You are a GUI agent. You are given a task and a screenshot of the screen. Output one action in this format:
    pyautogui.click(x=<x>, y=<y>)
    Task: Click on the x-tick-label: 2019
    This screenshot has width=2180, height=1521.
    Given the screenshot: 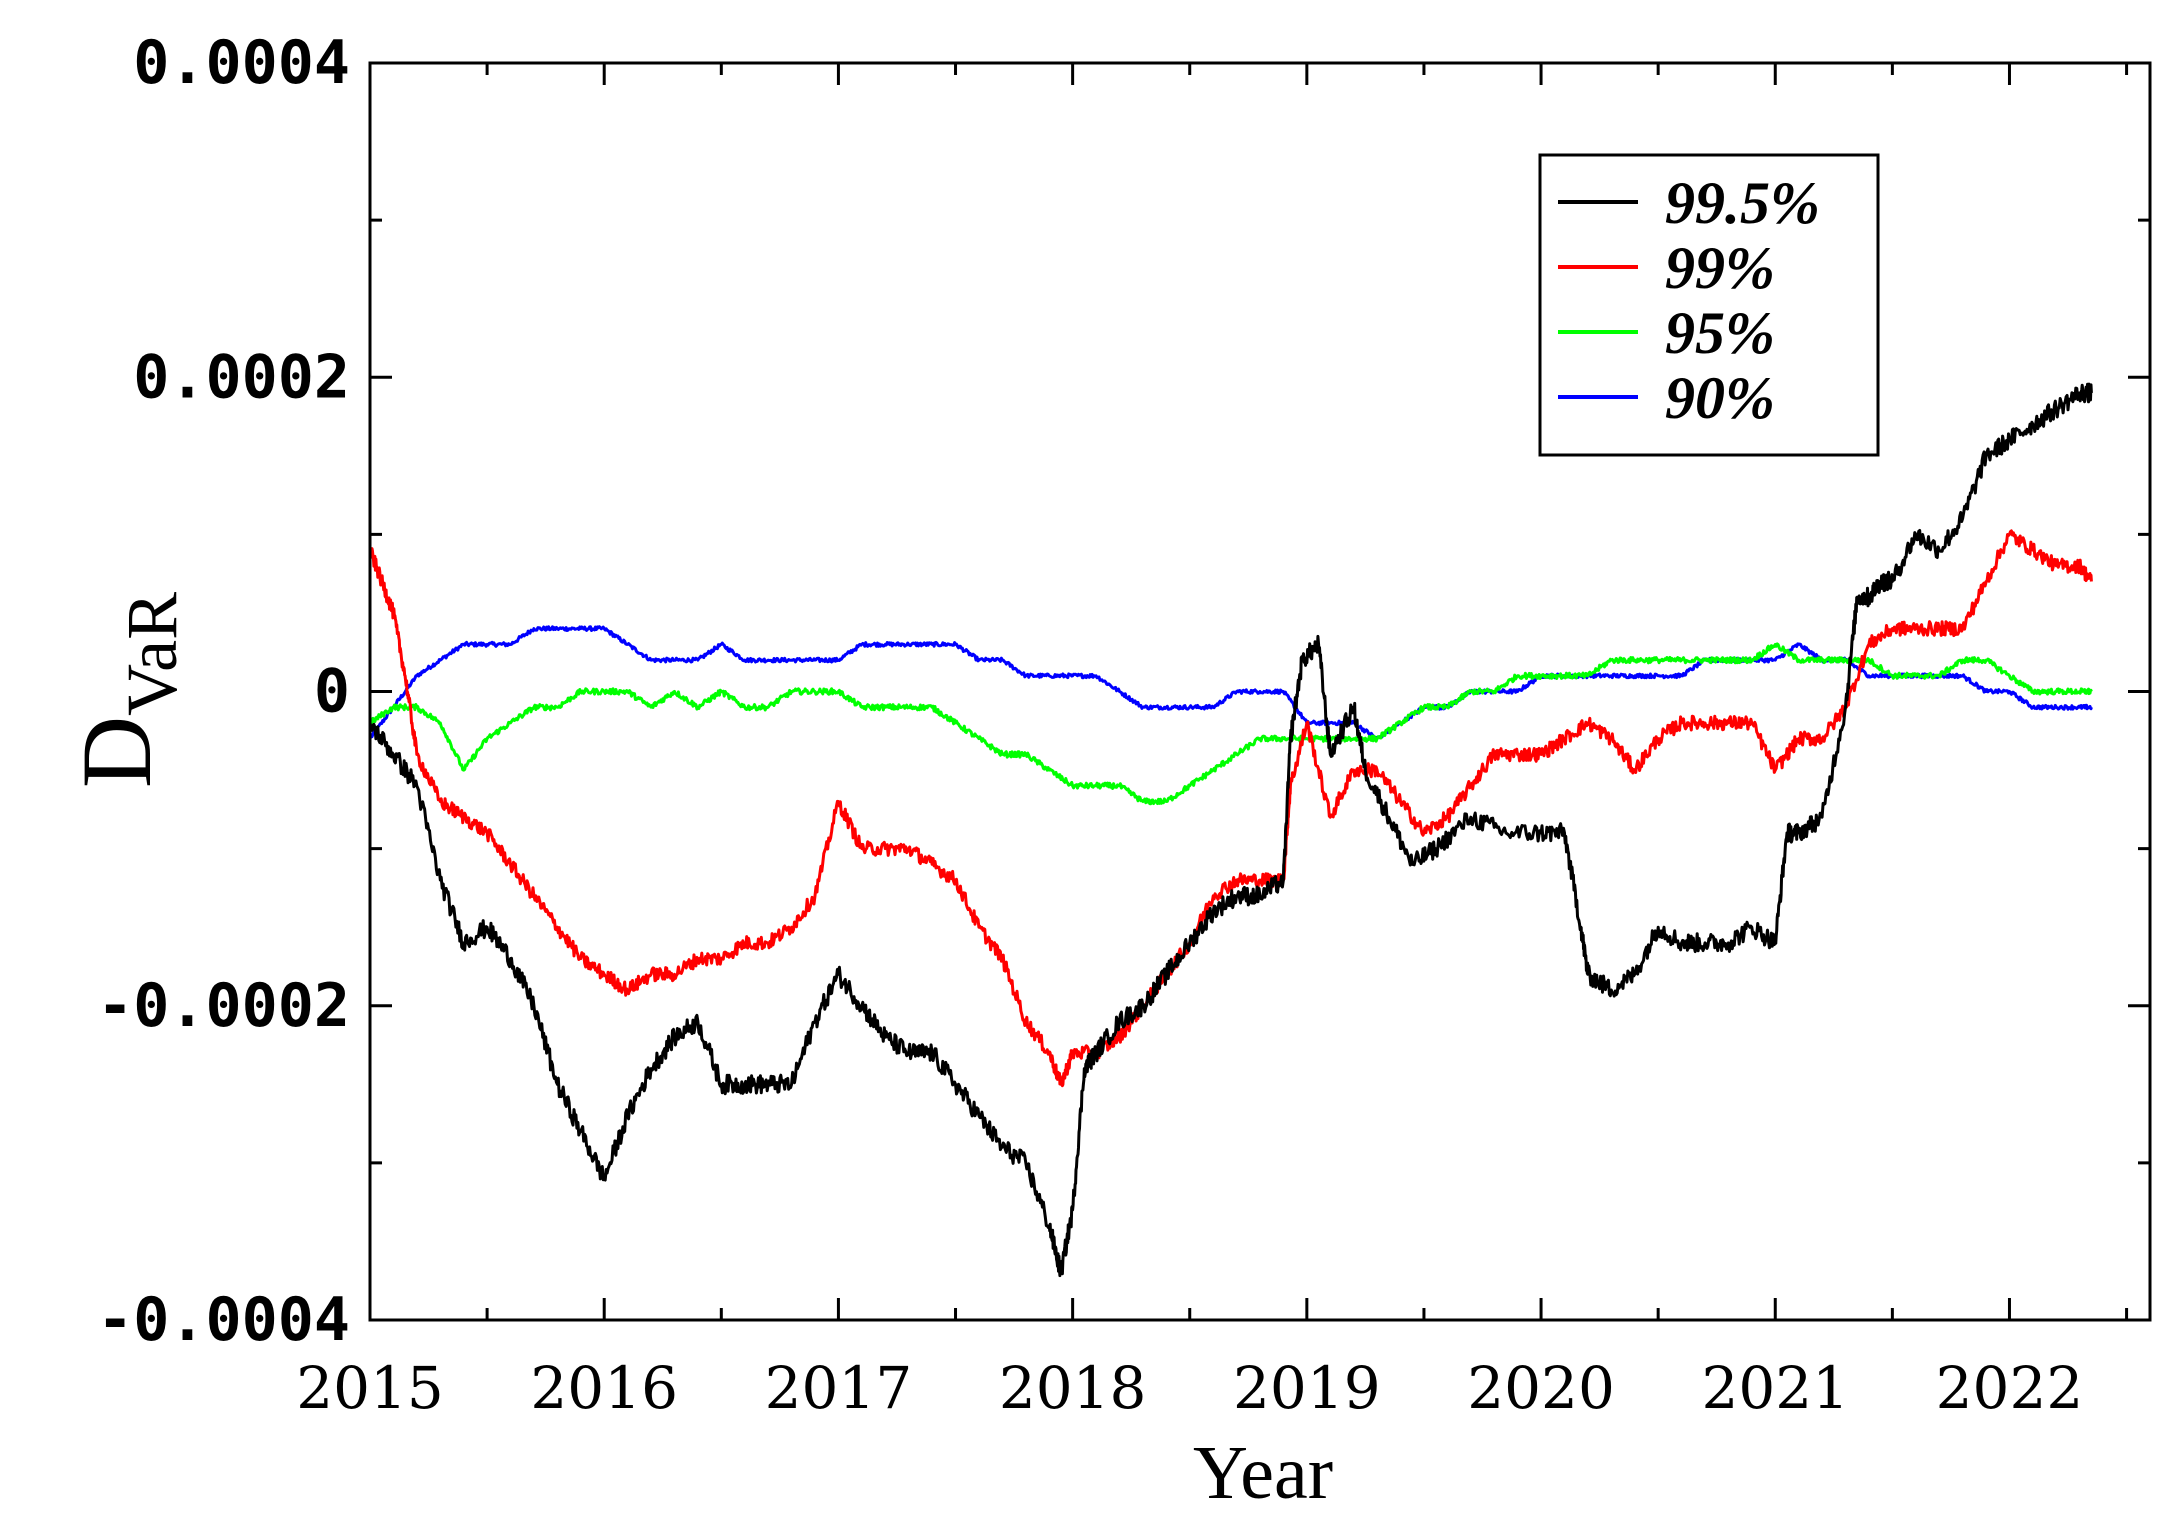 What is the action you would take?
    pyautogui.click(x=1307, y=1388)
    